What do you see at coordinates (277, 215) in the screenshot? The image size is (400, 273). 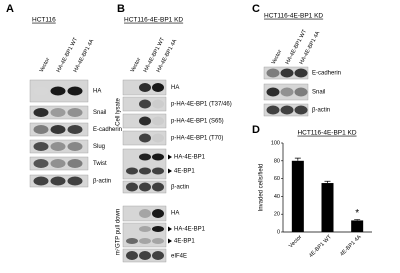 I see `y-tick-label: 20` at bounding box center [277, 215].